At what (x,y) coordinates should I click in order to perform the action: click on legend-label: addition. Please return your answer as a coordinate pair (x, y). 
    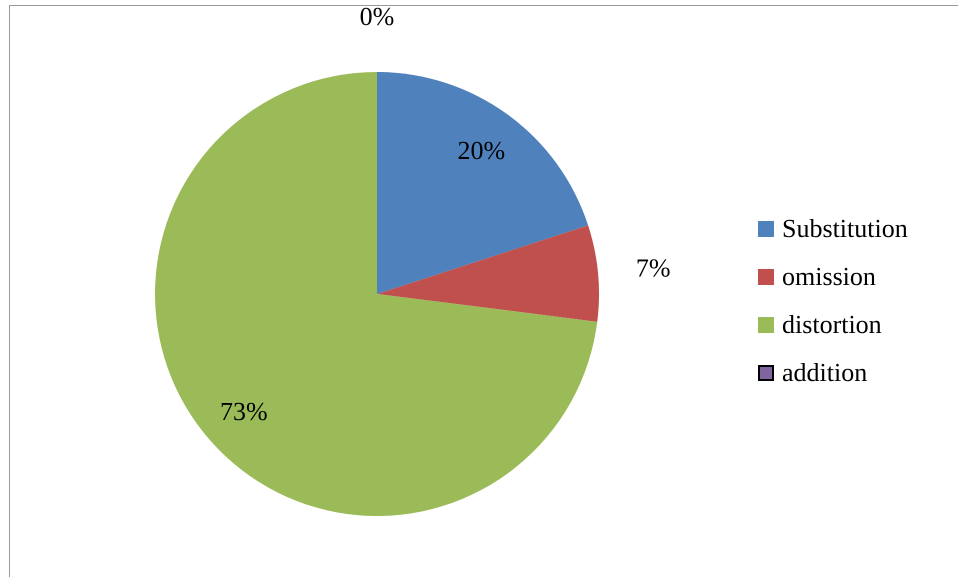
    Looking at the image, I should click on (825, 373).